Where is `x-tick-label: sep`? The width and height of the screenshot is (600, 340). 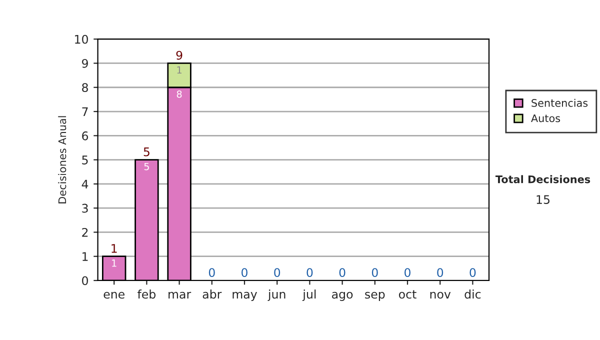
x-tick-label: sep is located at coordinates (375, 296).